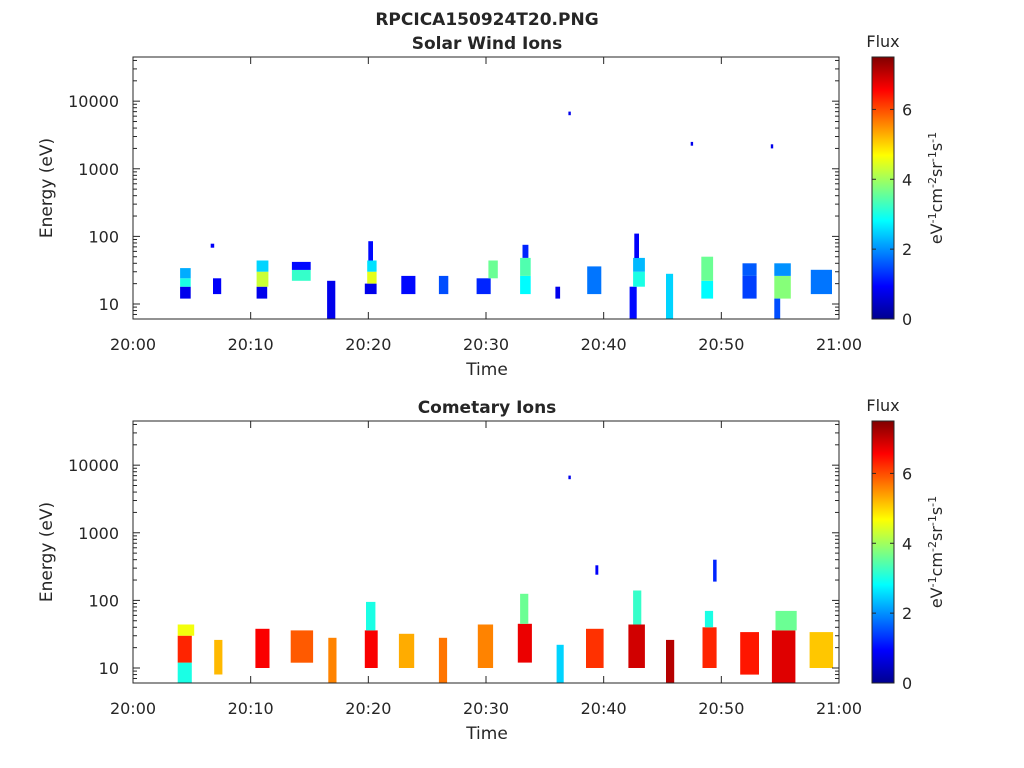 Image resolution: width=1024 pixels, height=768 pixels. I want to click on y-axis-label-solar-wind: Energy (eV), so click(47, 188).